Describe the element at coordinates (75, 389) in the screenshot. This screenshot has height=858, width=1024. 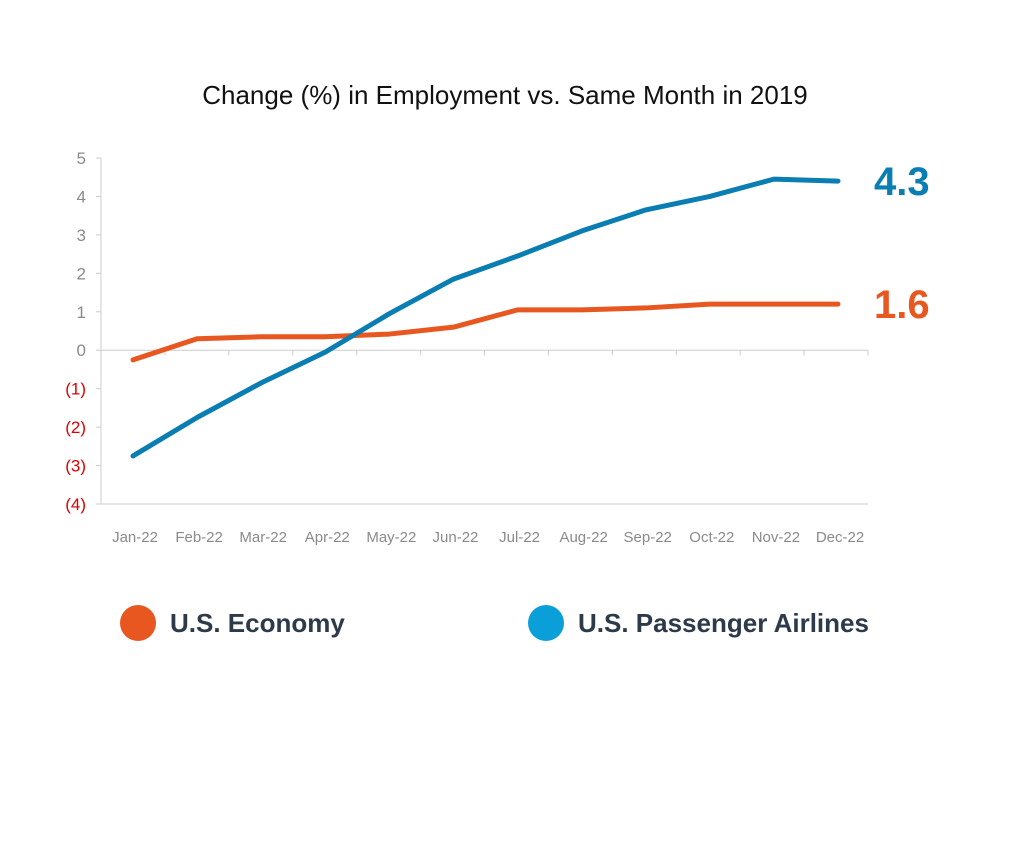
I see `y-tick-label: (1)` at that location.